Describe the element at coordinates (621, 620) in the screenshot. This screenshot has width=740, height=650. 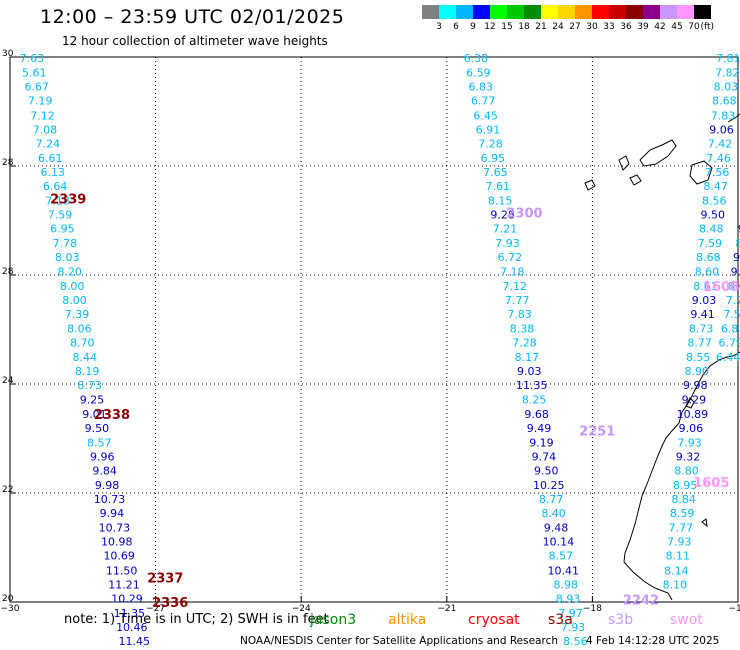
I see `source-s3b: s3b` at that location.